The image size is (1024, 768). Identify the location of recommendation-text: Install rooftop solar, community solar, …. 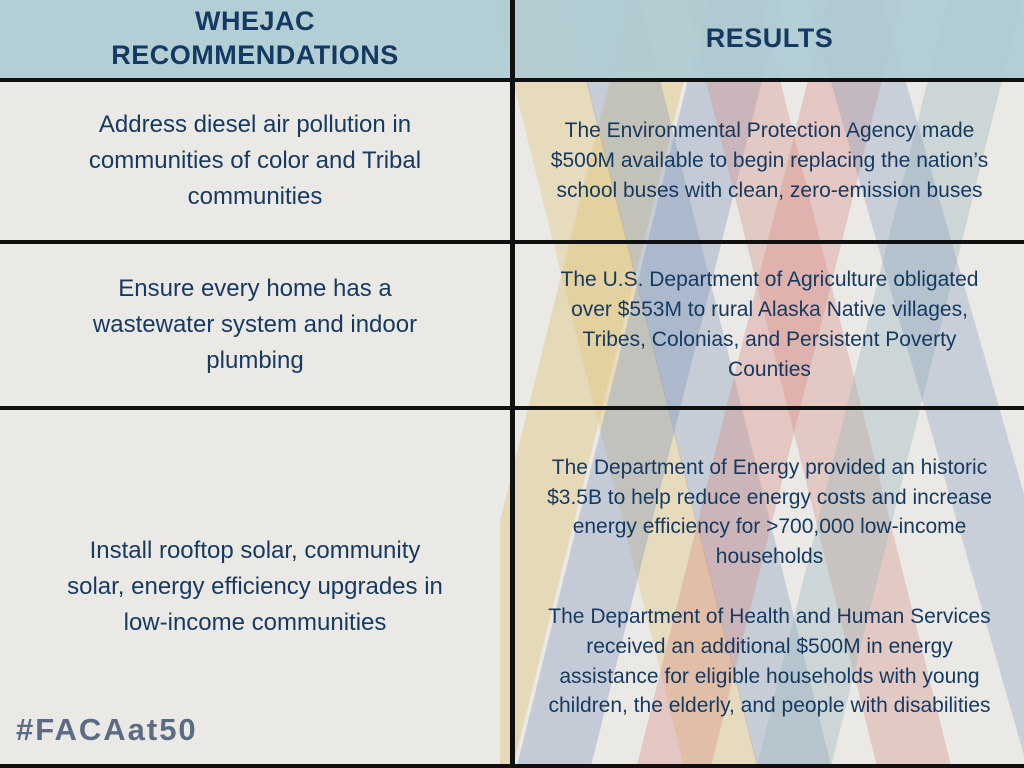
(255, 586).